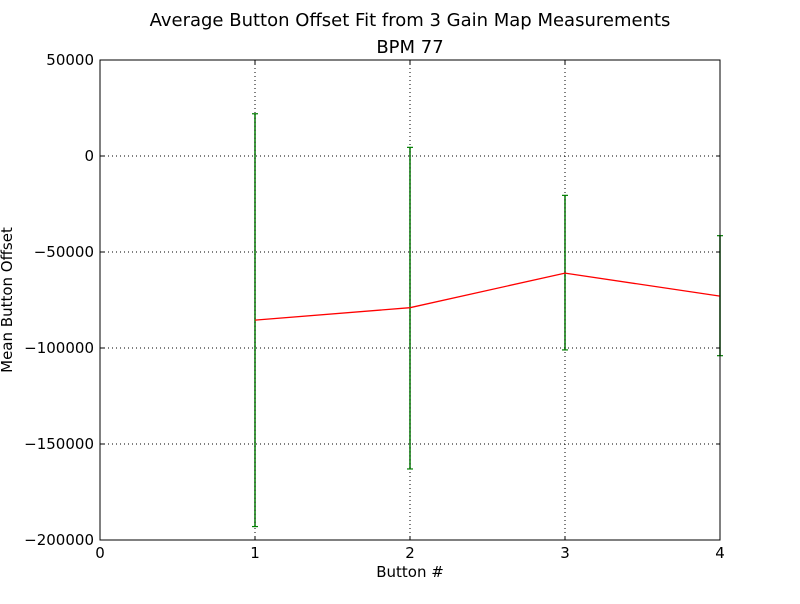 This screenshot has height=604, width=800. I want to click on data-series, so click(487, 296).